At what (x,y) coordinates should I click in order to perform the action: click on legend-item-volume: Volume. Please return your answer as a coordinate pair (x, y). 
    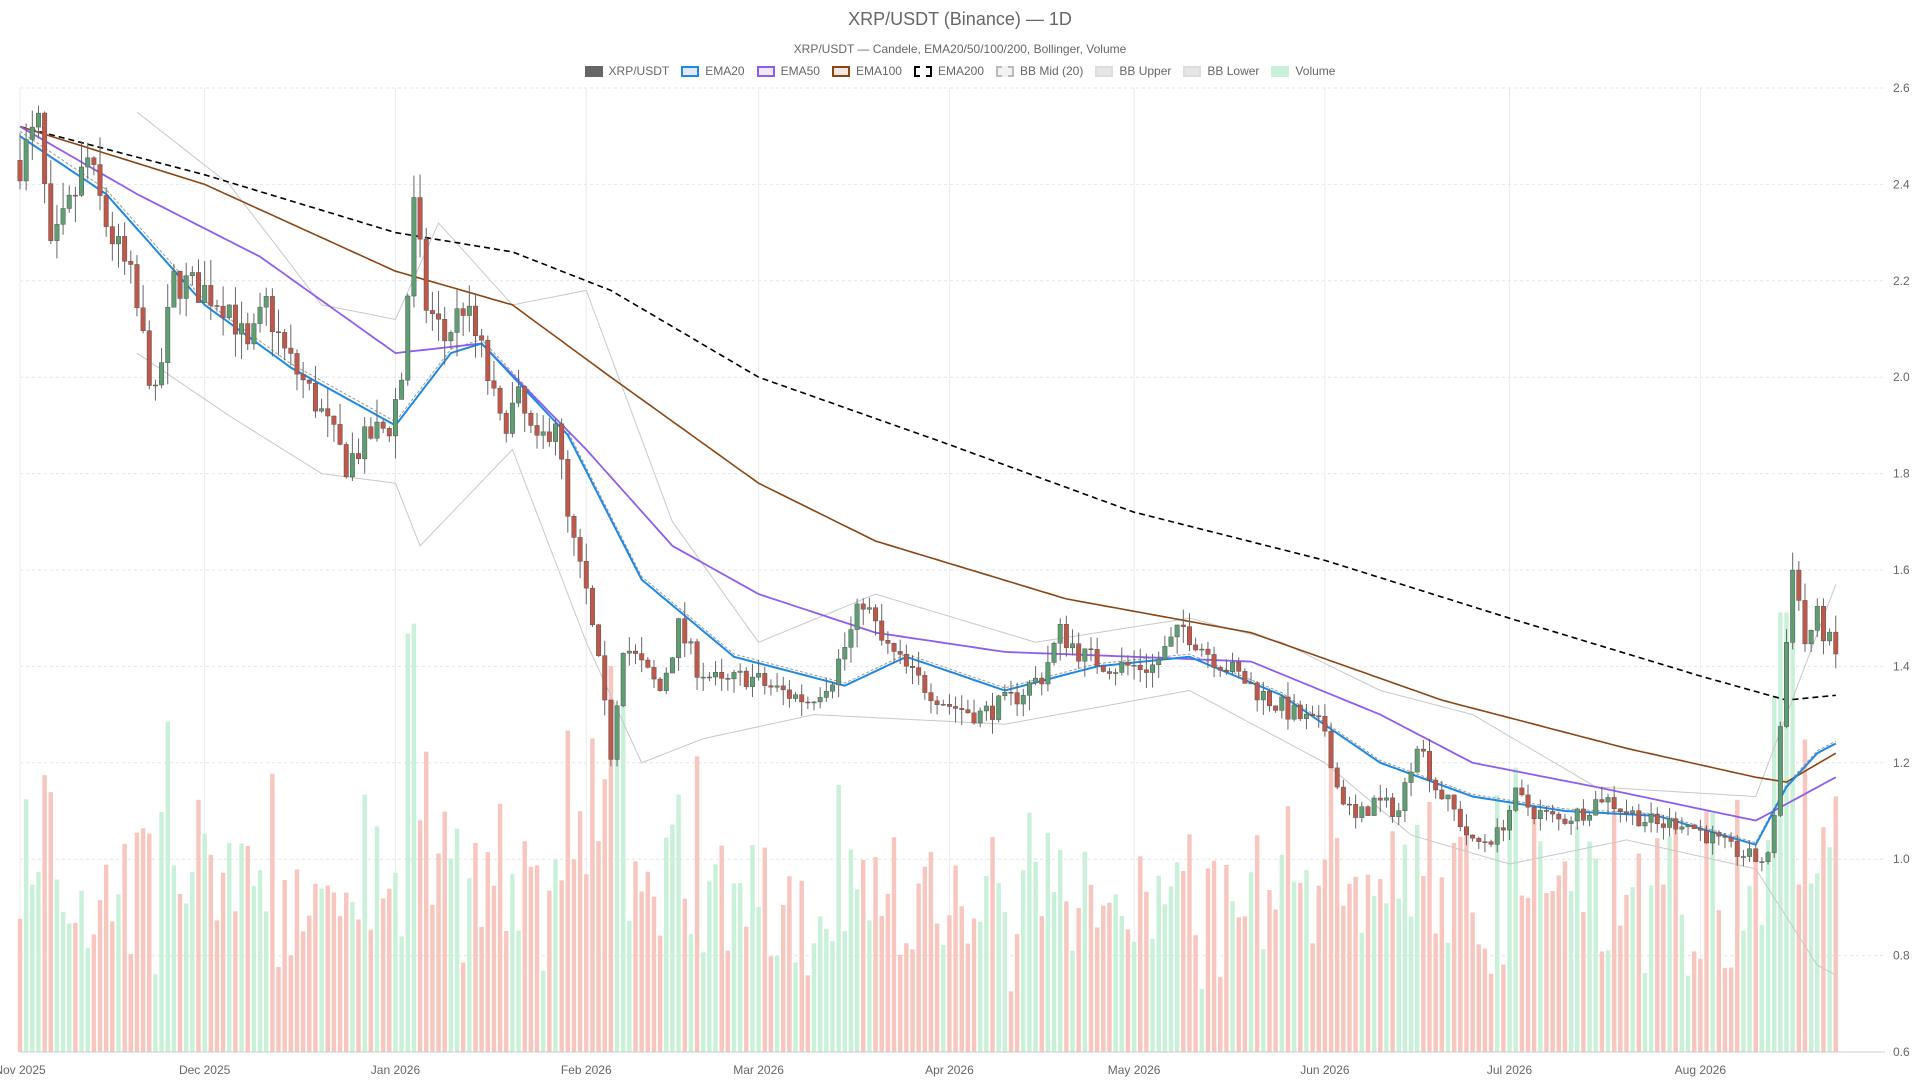
    Looking at the image, I should click on (1303, 71).